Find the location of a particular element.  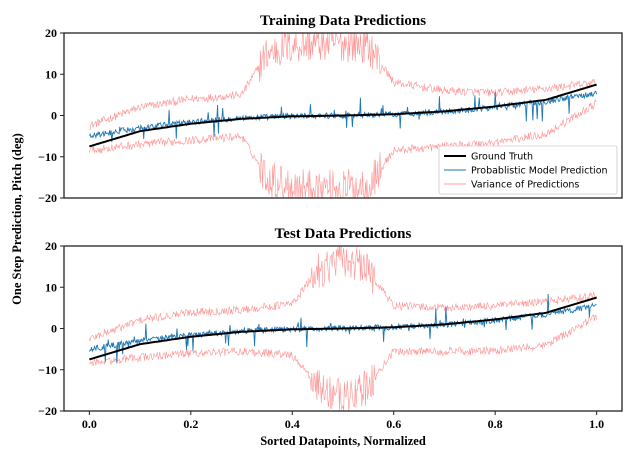

y-axis-label: One Step Prediction, Pitch (deg) is located at coordinates (17, 219).